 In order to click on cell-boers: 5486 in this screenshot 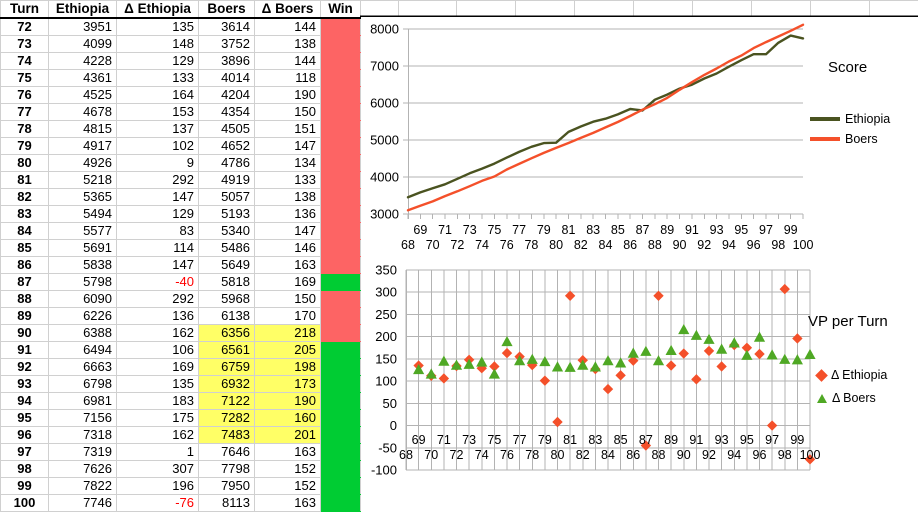, I will do `click(226, 248)`.